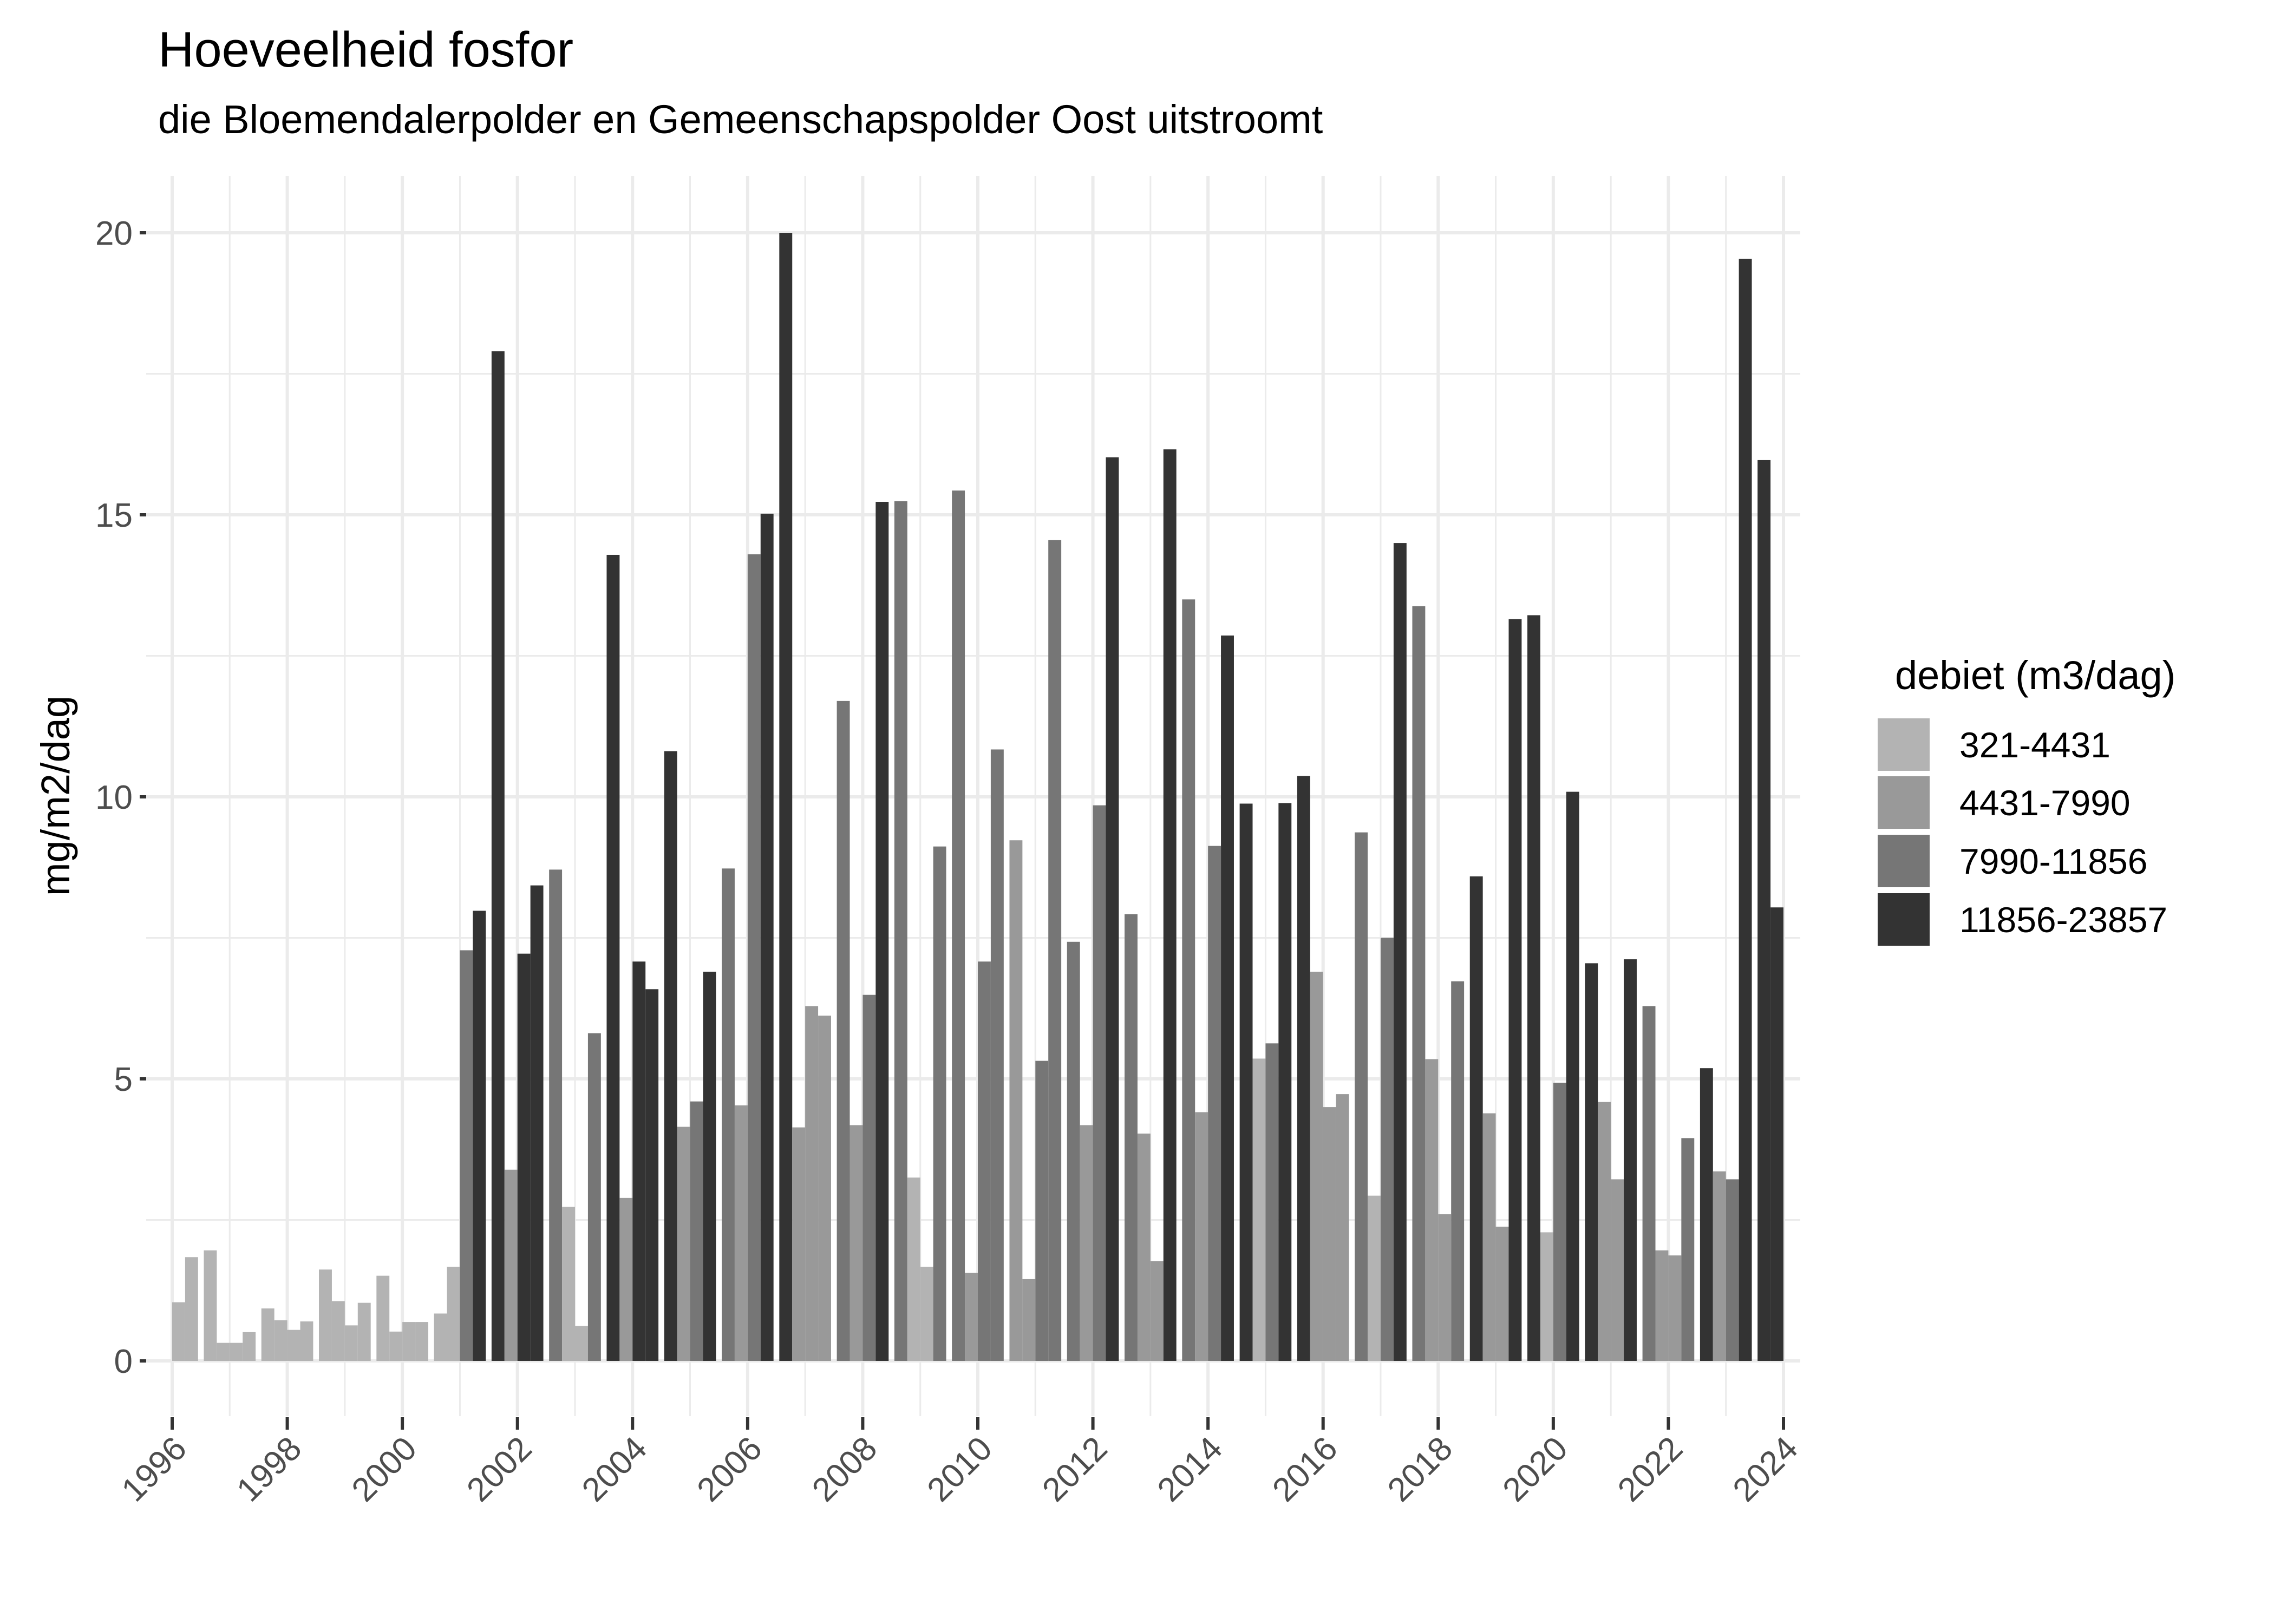 This screenshot has width=2274, height=1624. I want to click on legend-swatch, so click(1904, 802).